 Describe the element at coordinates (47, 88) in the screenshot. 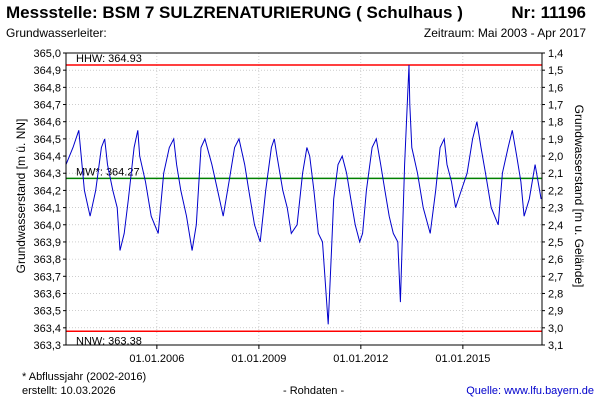

I see `y-tick-label-left: 364,8` at that location.